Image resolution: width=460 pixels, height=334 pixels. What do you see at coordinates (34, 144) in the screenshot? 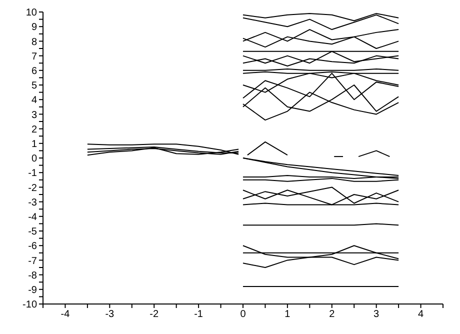
I see `y-tick-label: 1` at bounding box center [34, 144].